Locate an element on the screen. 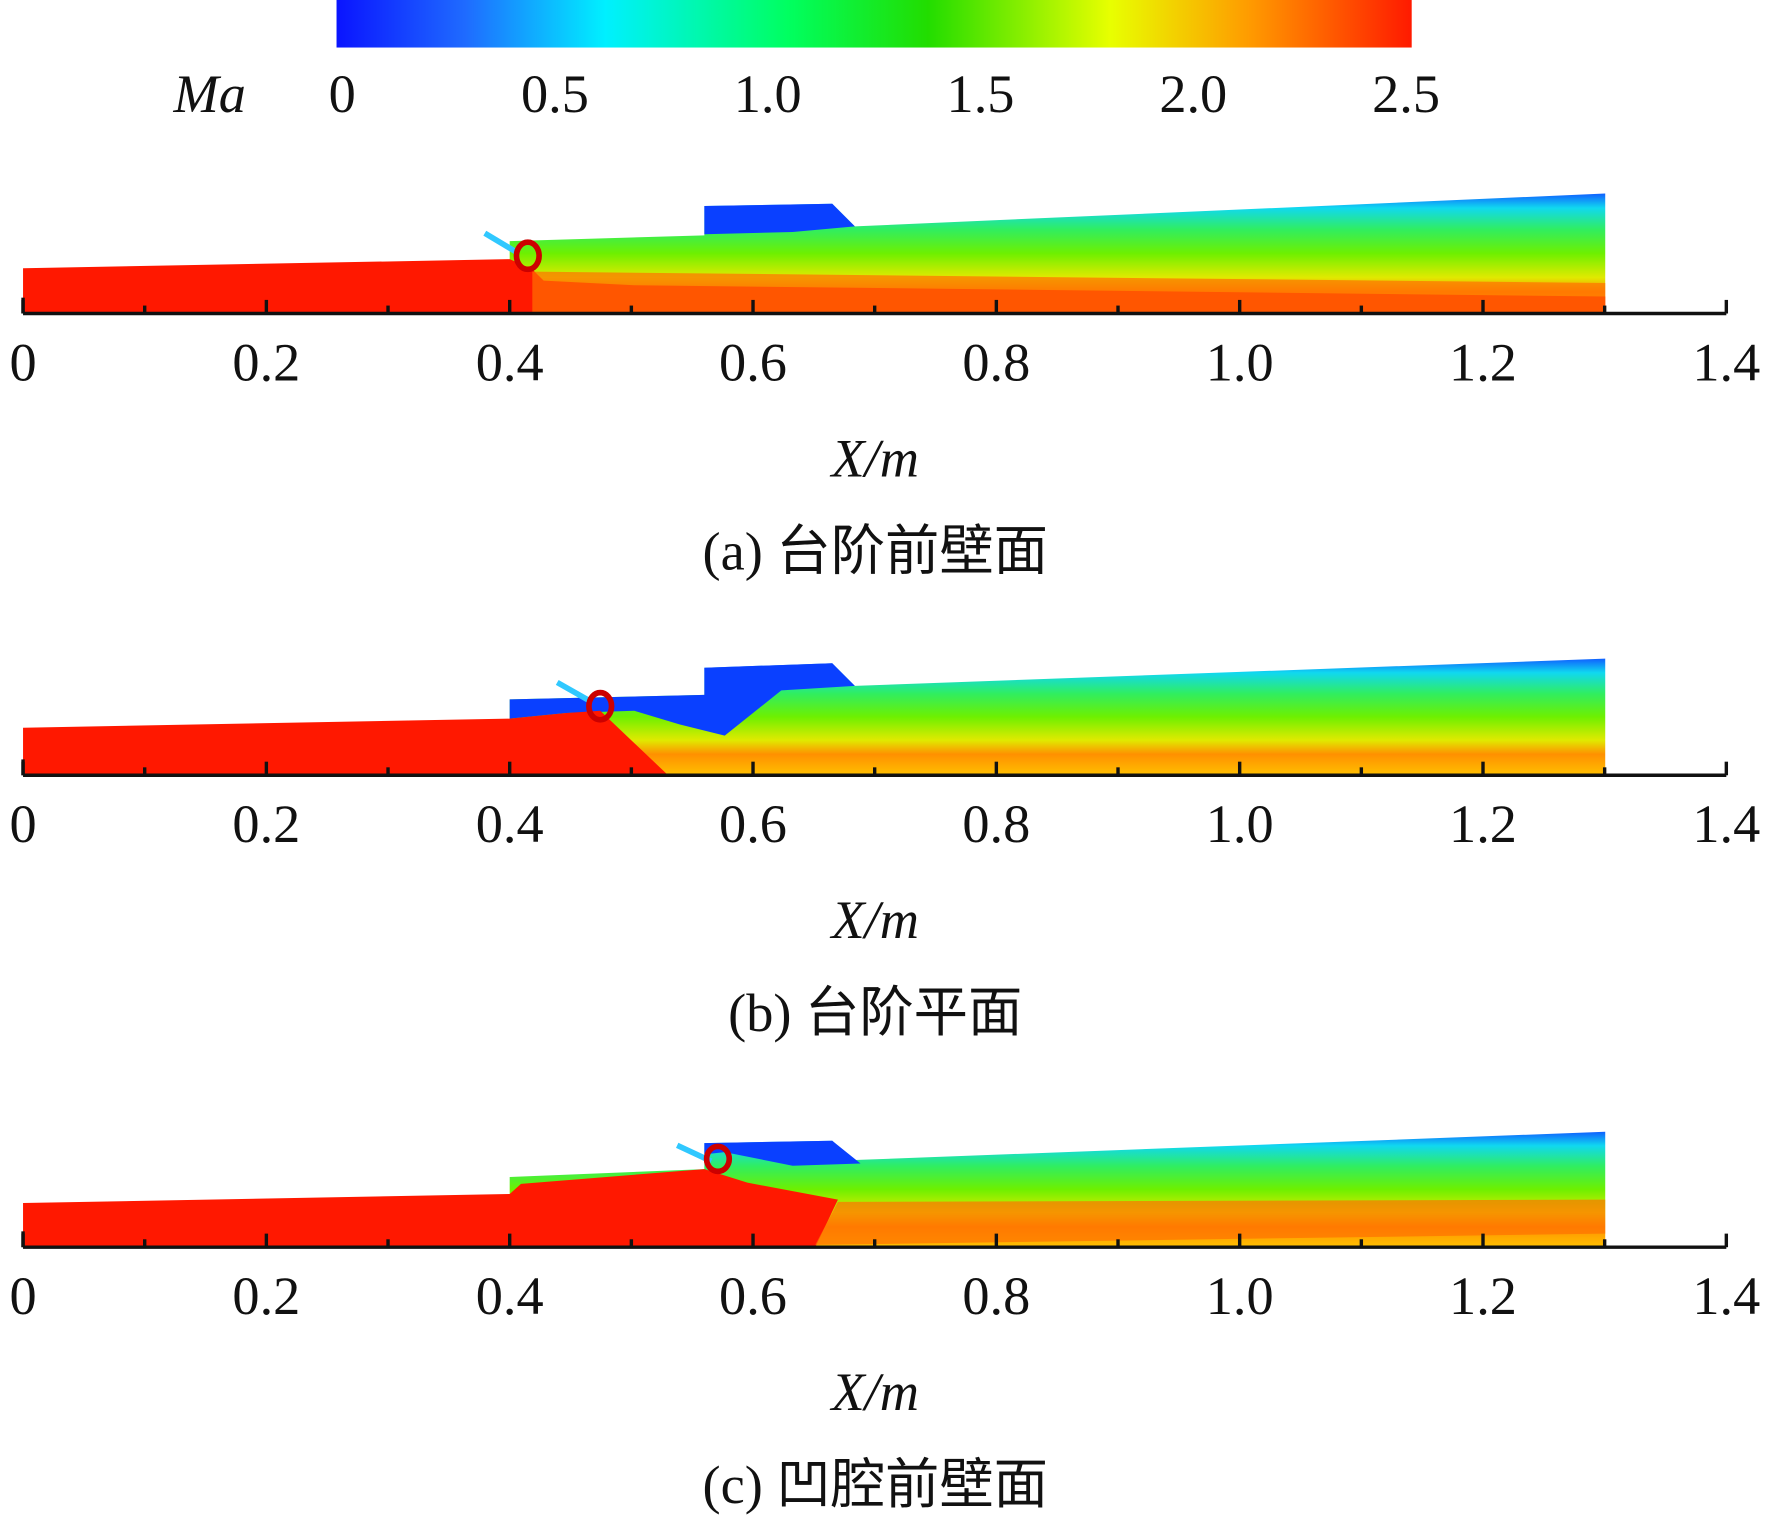 This screenshot has height=1529, width=1772. colorbar-tick-label: 0 is located at coordinates (342, 94).